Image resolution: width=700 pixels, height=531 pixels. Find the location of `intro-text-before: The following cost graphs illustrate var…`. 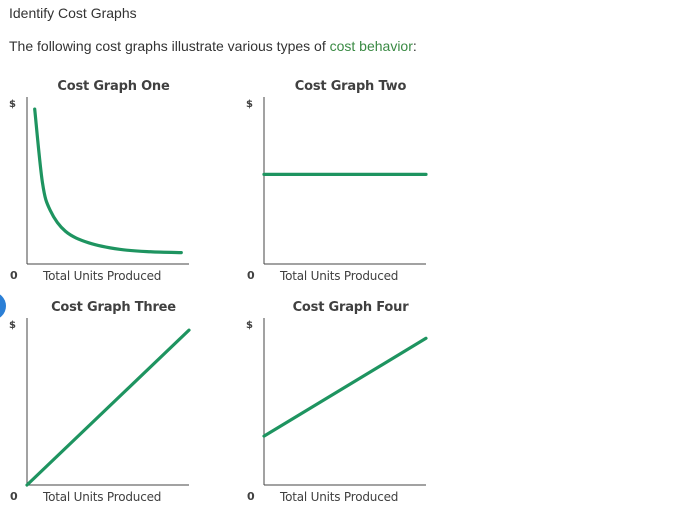

intro-text-before: The following cost graphs illustrate var… is located at coordinates (169, 46).